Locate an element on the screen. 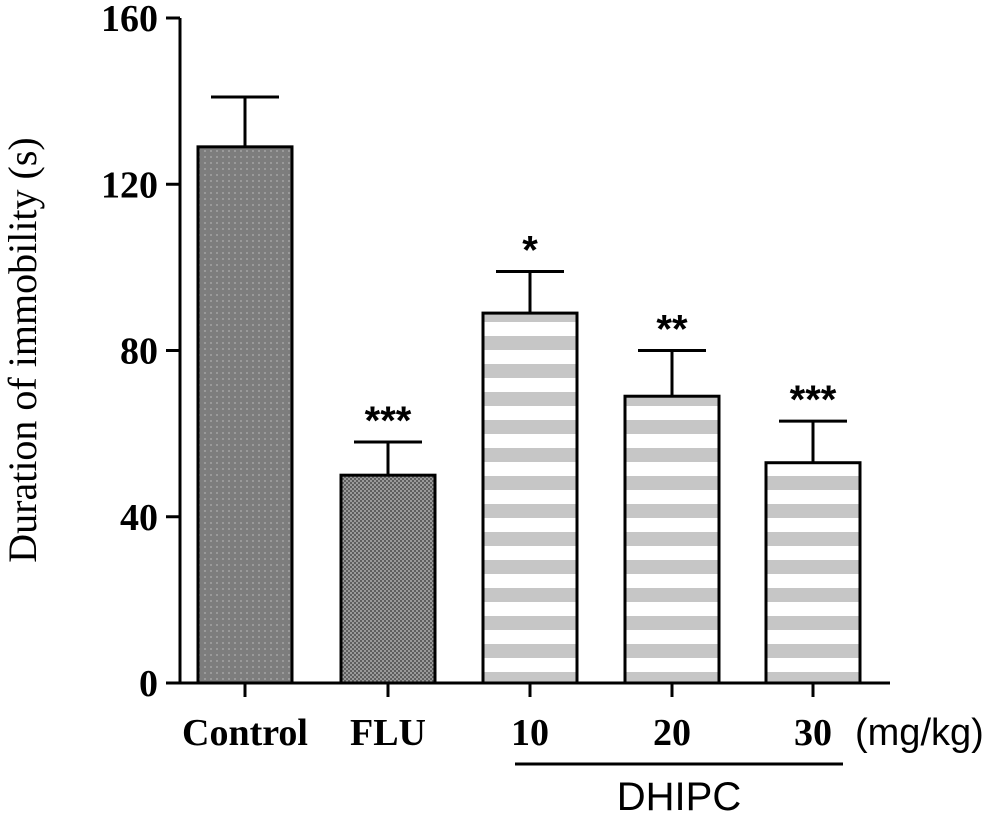  unit-label: (mg/kg) is located at coordinates (919, 733).